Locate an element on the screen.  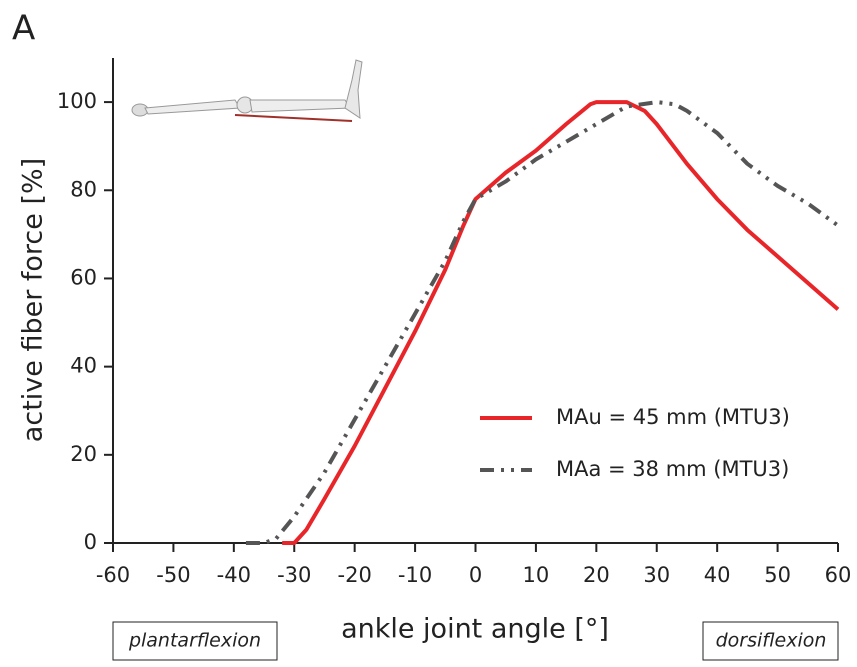
x-axis-label: ankle joint angle [°] is located at coordinates (475, 629).